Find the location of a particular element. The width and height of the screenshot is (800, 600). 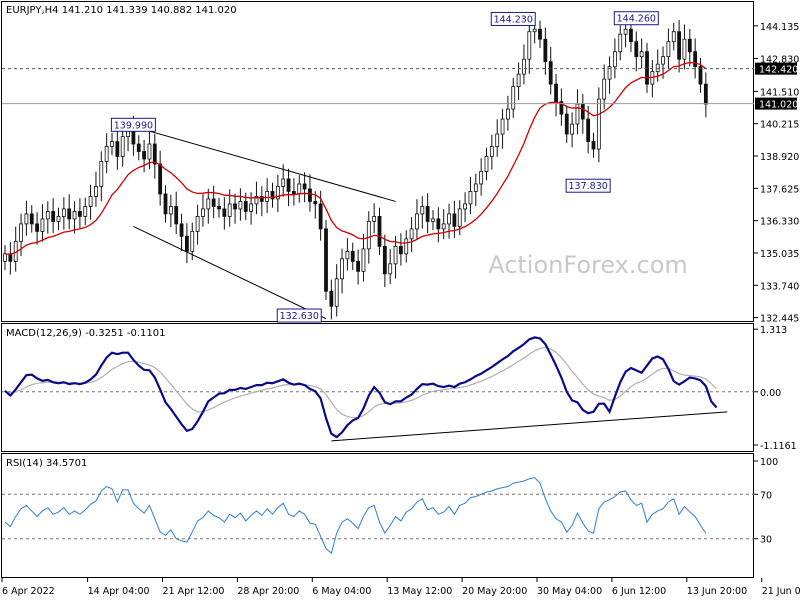

x-tick-label: 30 May 04:00 is located at coordinates (569, 591).